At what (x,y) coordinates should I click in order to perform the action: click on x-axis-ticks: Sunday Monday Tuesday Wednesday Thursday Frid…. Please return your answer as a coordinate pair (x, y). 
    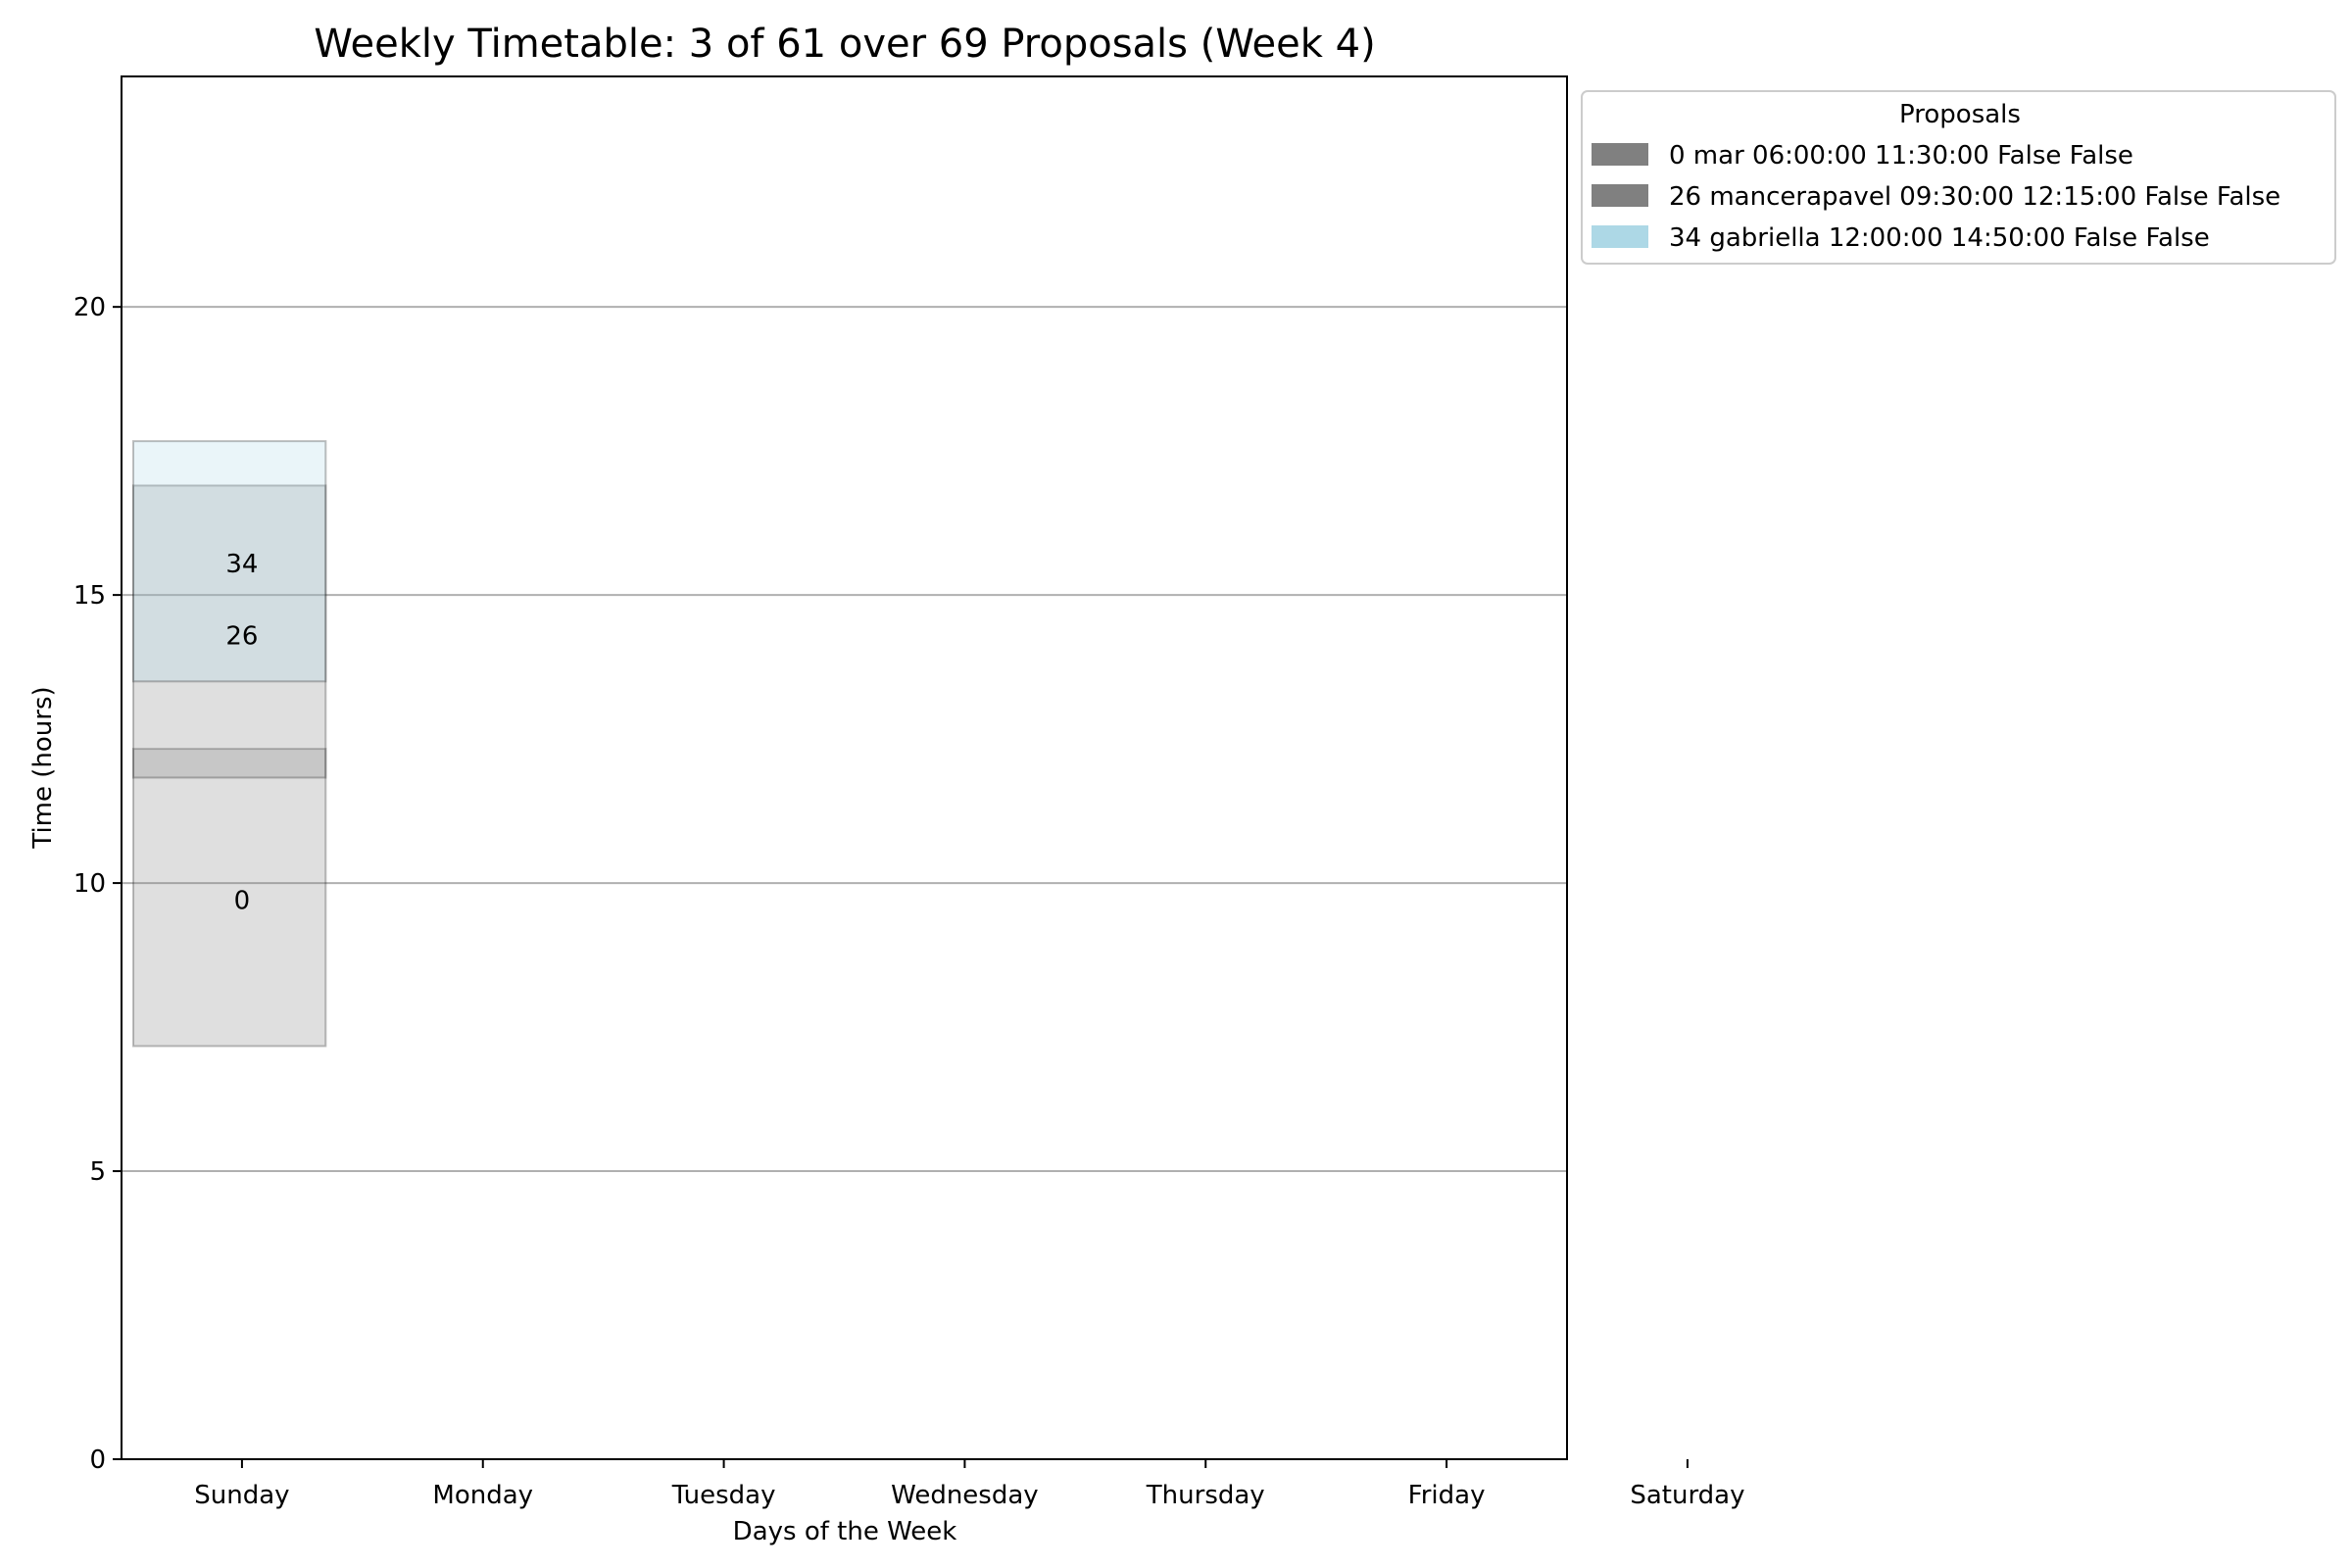
    Looking at the image, I should click on (969, 1484).